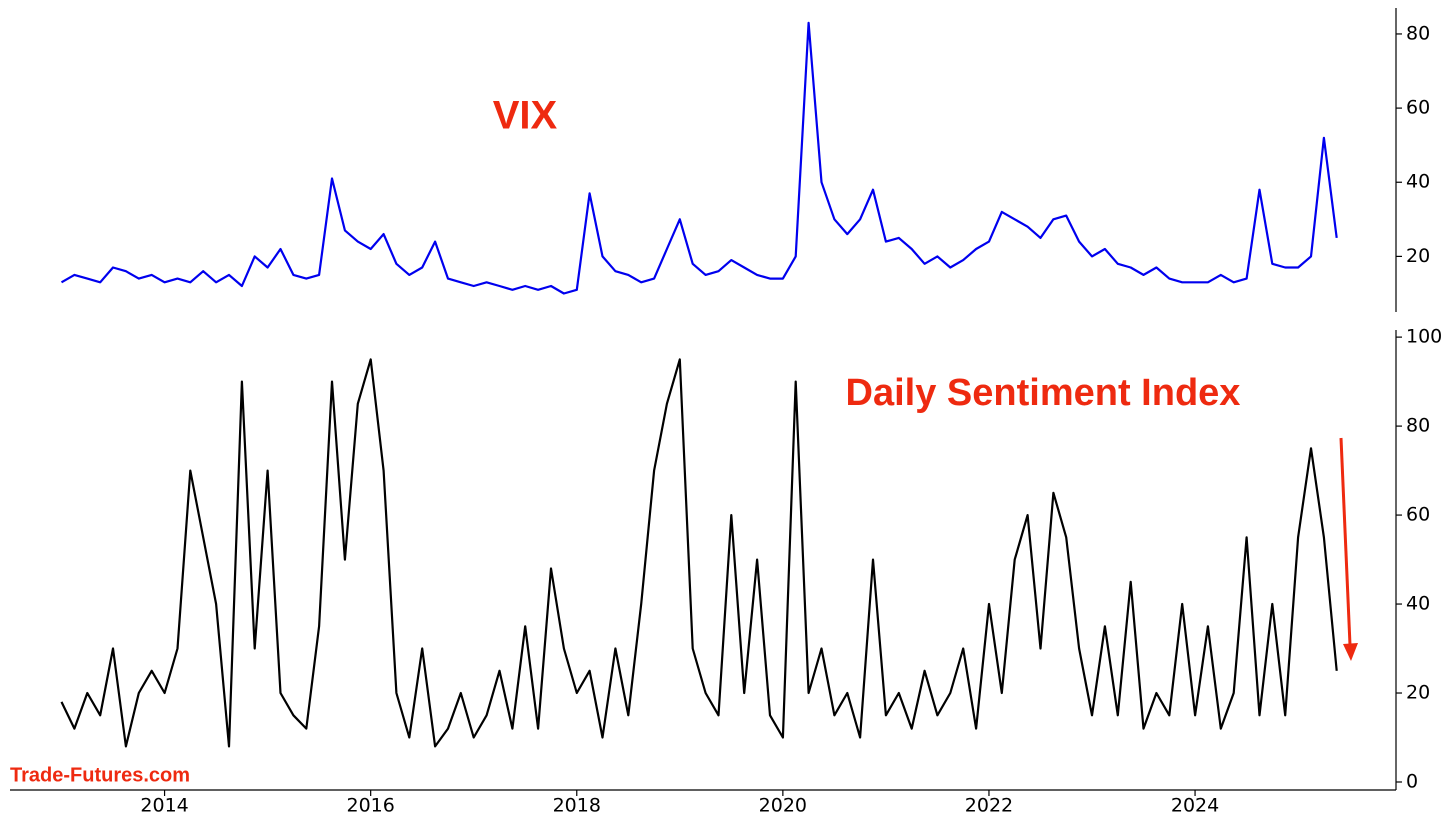 The width and height of the screenshot is (1456, 828). Describe the element at coordinates (1043, 393) in the screenshot. I see `annotation: Daily Sentiment Index` at that location.